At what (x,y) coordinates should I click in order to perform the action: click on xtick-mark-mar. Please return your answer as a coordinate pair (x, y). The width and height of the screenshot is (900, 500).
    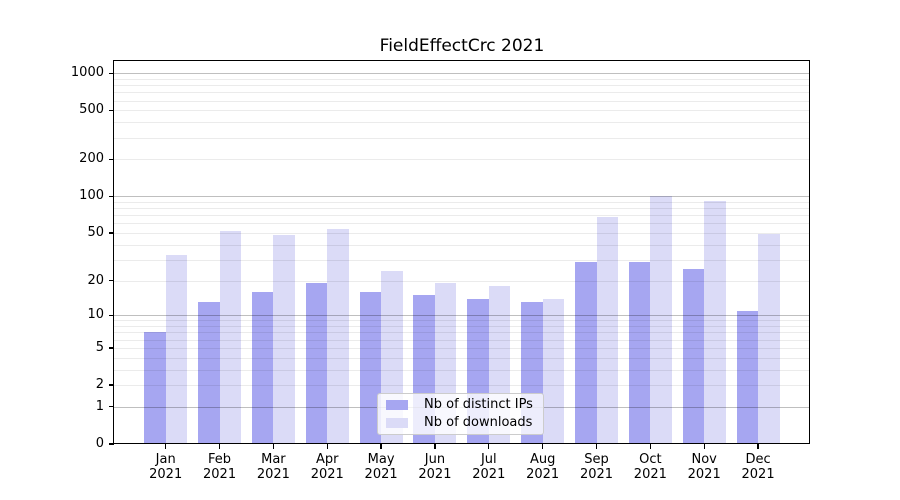
    Looking at the image, I should click on (273, 446).